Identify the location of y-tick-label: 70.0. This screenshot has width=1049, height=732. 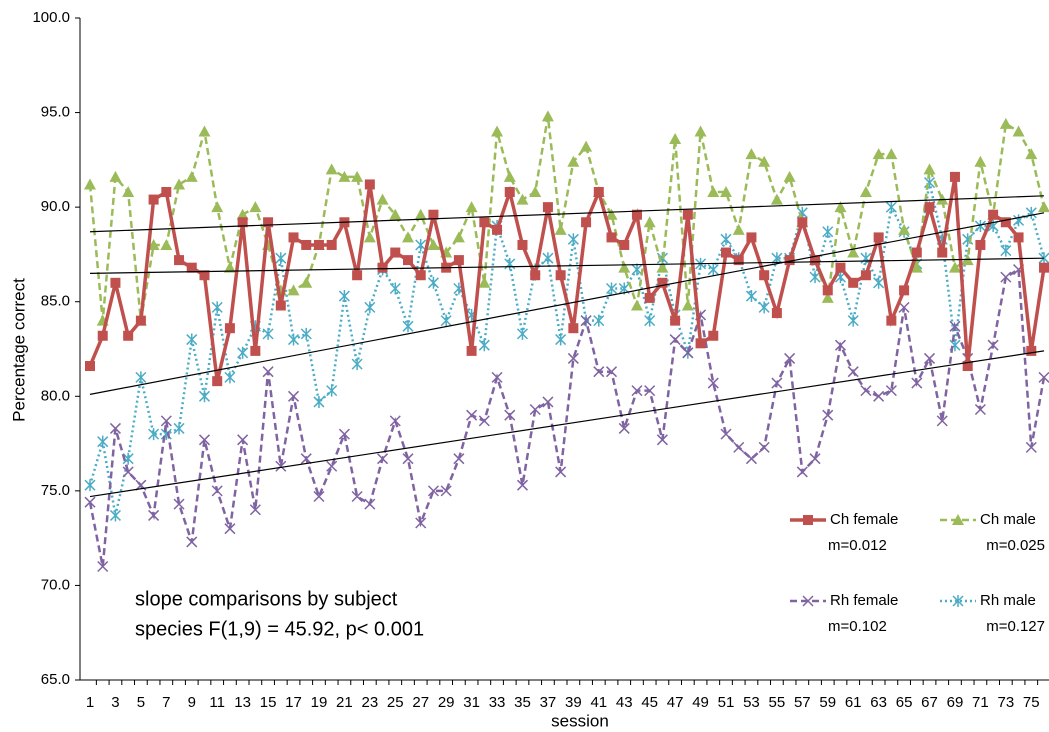
(55, 584).